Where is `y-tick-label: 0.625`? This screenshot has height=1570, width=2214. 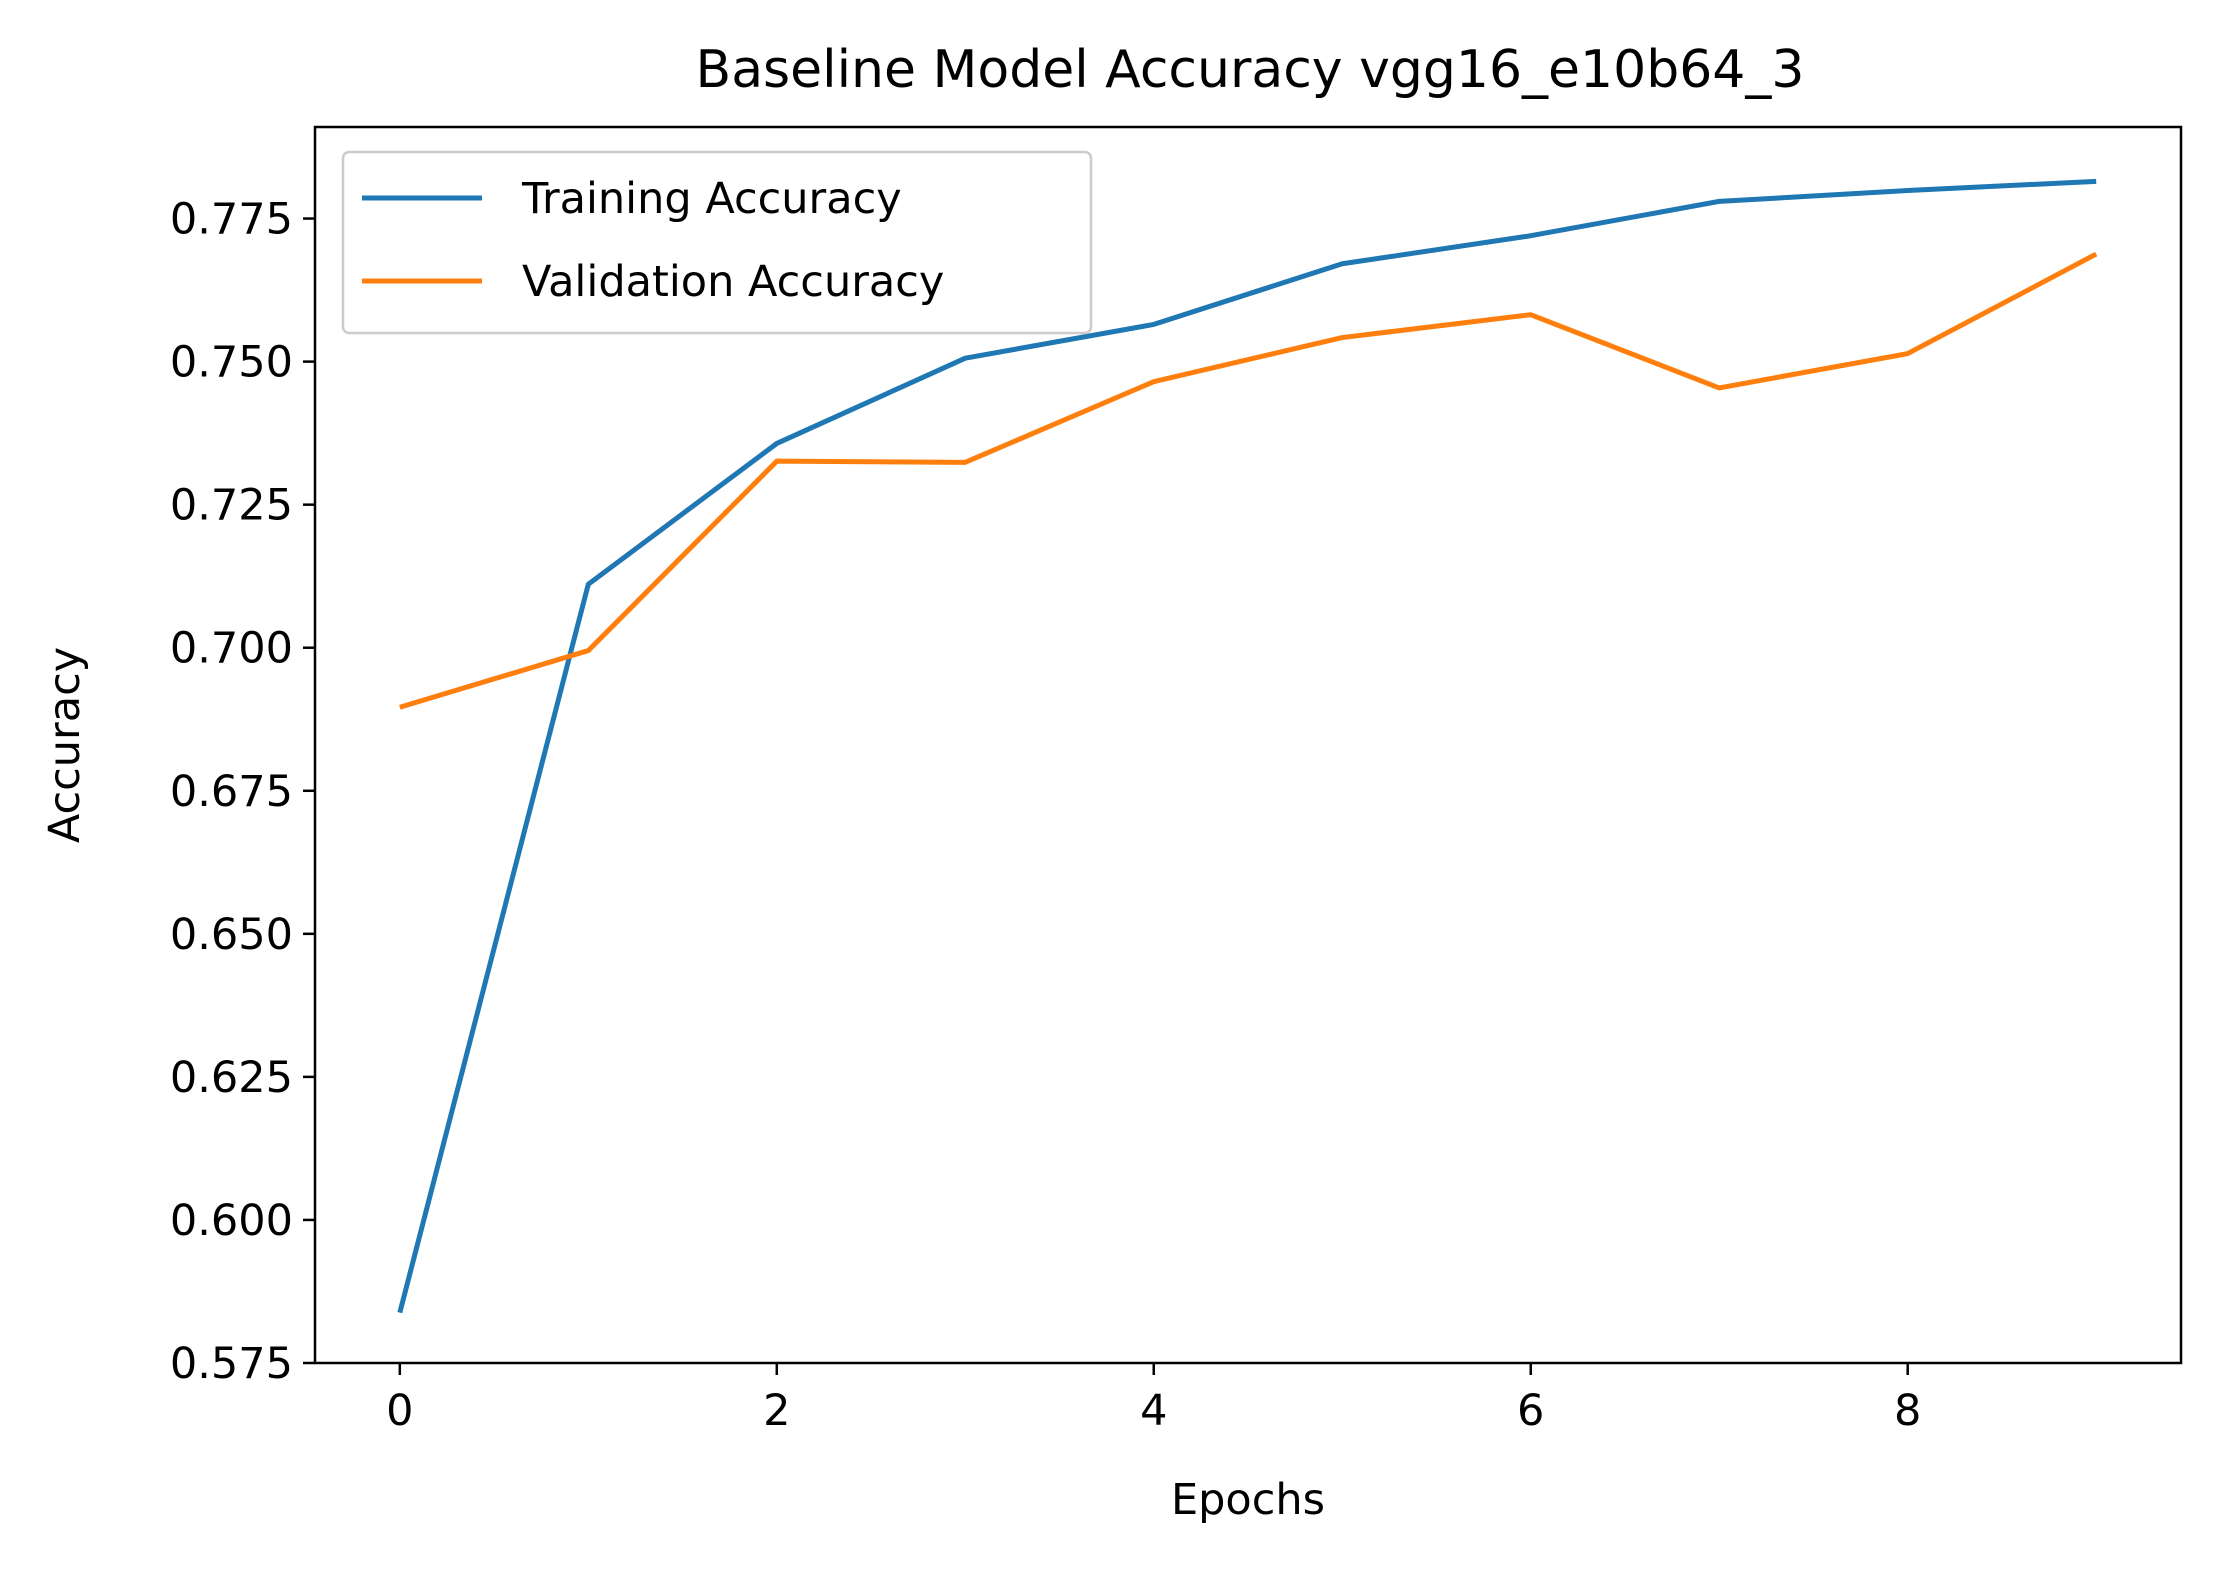
y-tick-label: 0.625 is located at coordinates (231, 1078).